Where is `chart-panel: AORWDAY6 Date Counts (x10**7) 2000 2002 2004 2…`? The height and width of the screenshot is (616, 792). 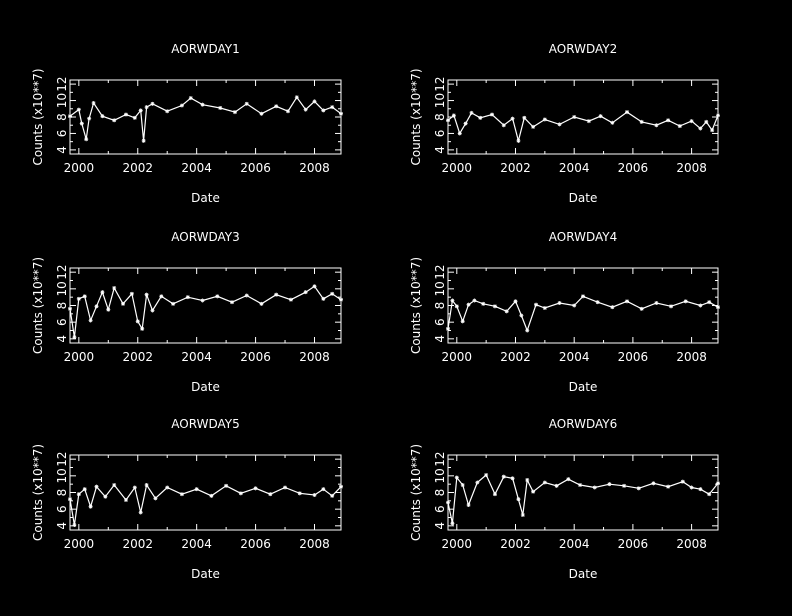
chart-panel: AORWDAY6 Date Counts (x10**7) 2000 2002 2004 2… is located at coordinates (564, 499).